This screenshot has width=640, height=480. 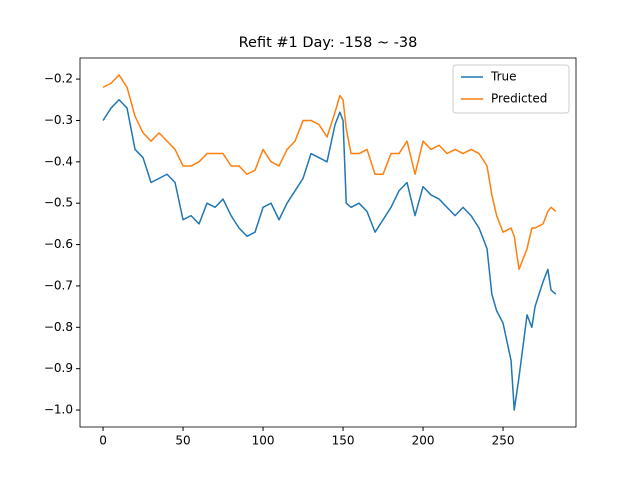 What do you see at coordinates (519, 99) in the screenshot?
I see `legend-label: Predicted` at bounding box center [519, 99].